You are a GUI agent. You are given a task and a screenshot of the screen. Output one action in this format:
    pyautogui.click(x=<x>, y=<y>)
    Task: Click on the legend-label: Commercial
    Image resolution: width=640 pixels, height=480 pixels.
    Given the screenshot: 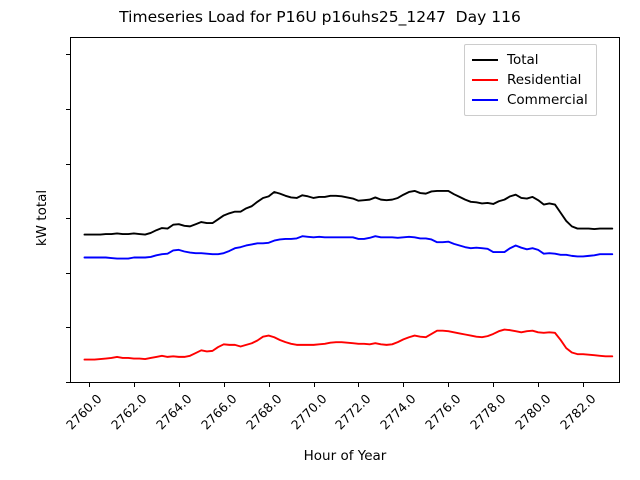 What is the action you would take?
    pyautogui.click(x=547, y=100)
    